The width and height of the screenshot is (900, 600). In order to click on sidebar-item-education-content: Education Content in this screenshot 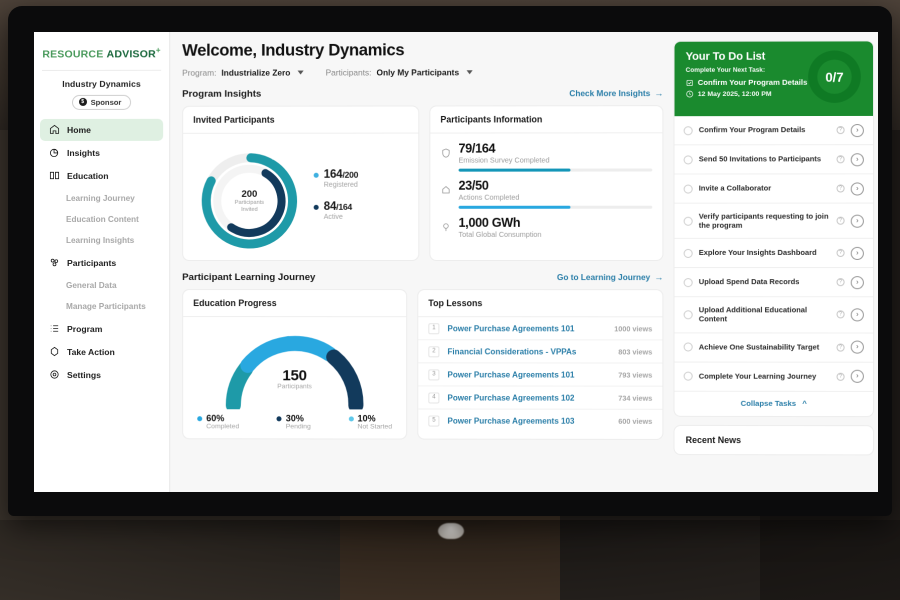, I will do `click(101, 218)`.